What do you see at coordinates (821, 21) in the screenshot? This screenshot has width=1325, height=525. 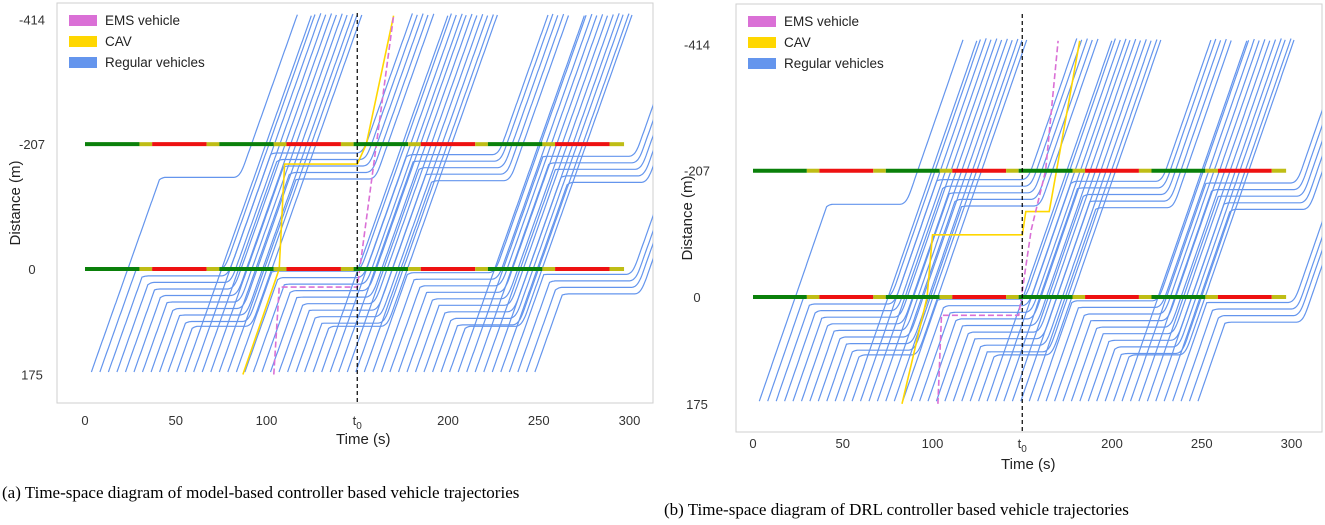 I see `legend-label: EMS vehicle` at bounding box center [821, 21].